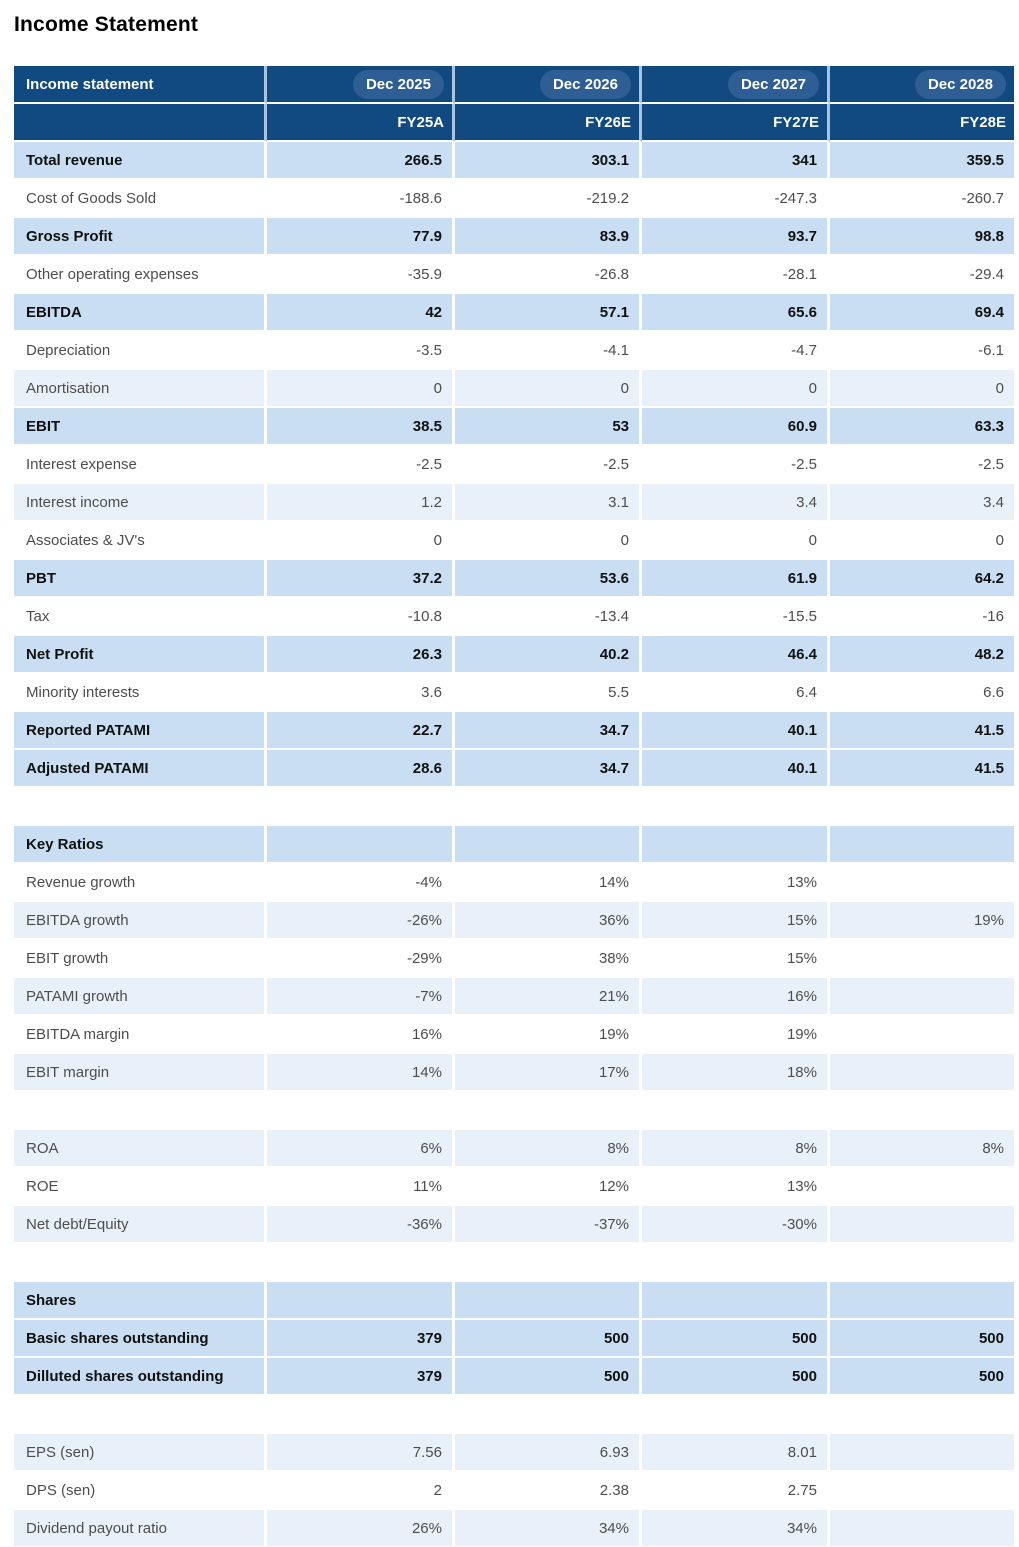 The image size is (1019, 1547). Describe the element at coordinates (736, 1035) in the screenshot. I see `value-cell: 19%` at that location.